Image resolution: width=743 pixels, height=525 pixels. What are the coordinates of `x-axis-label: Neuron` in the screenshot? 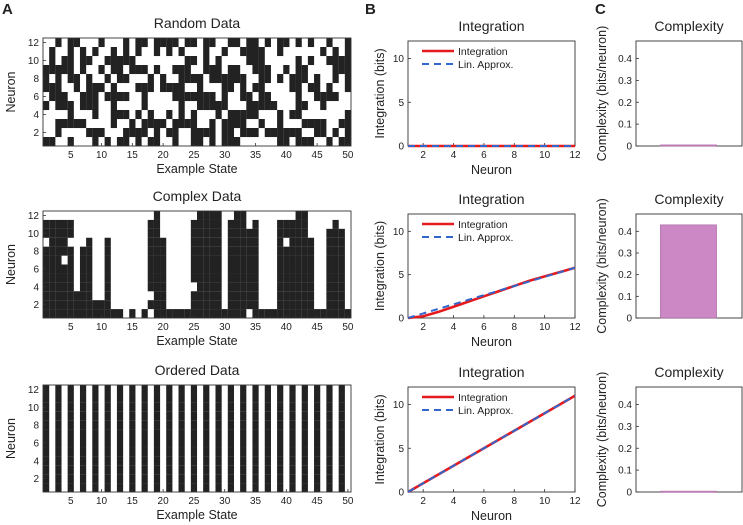 It's located at (491, 516).